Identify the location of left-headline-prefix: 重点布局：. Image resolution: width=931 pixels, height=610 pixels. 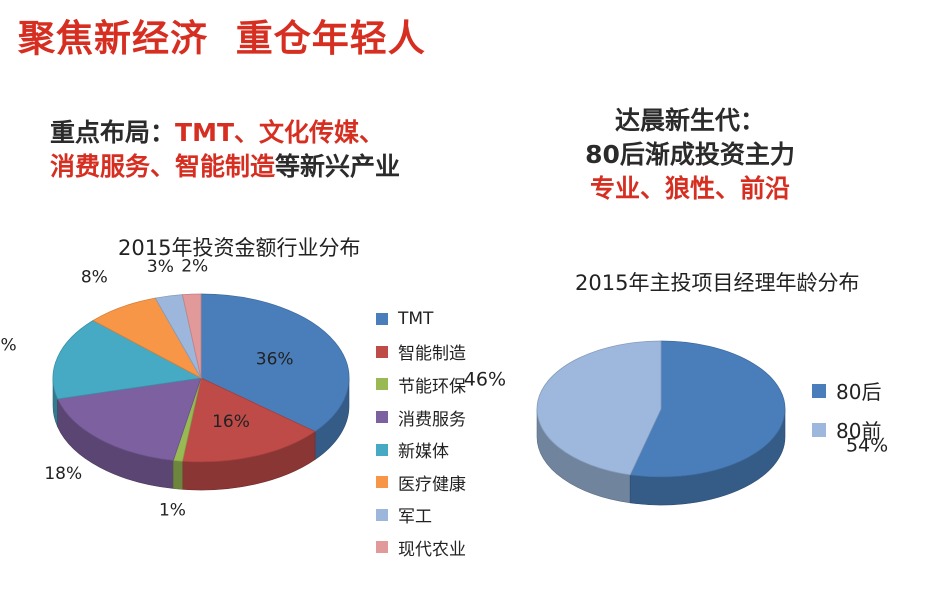
(113, 132).